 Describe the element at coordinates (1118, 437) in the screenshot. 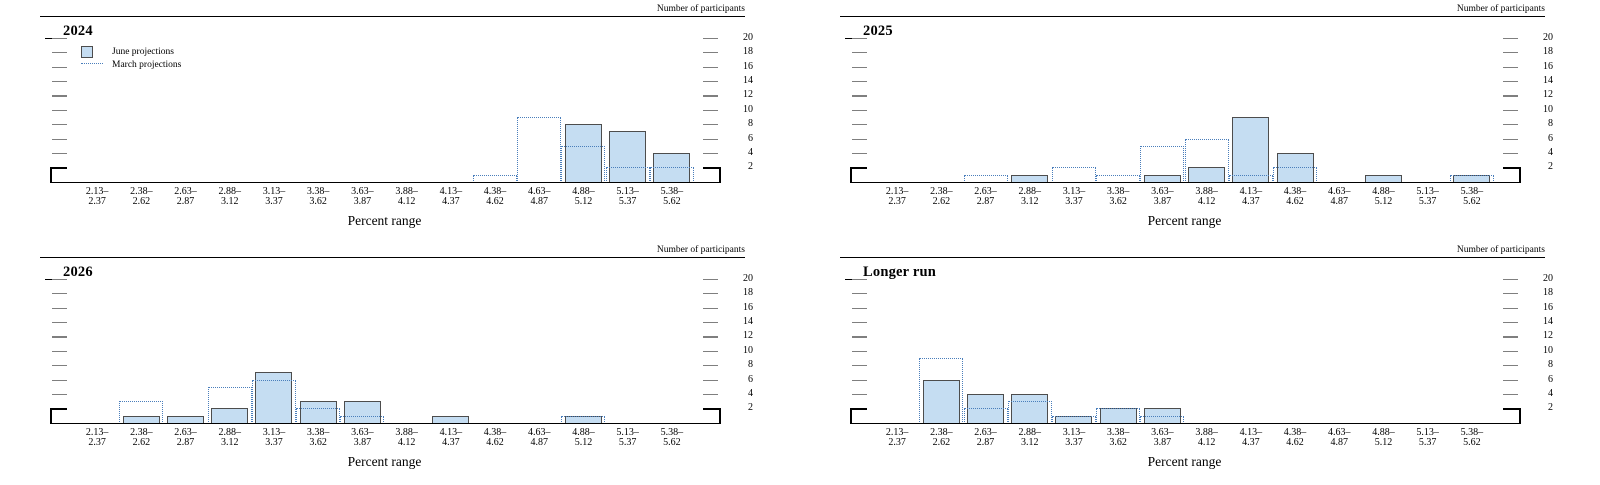

I see `x-tick-label: 3.38– 3.62` at that location.